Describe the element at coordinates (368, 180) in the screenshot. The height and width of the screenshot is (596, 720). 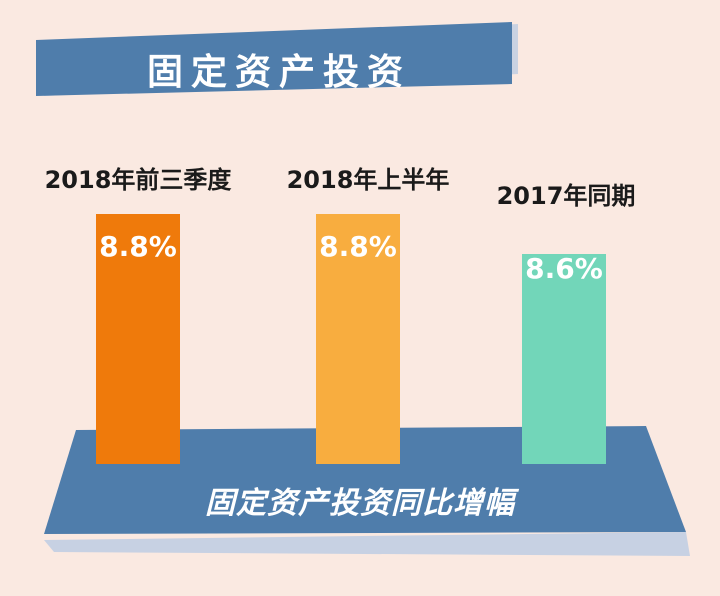
I see `category-label-2: 2018年上半年` at that location.